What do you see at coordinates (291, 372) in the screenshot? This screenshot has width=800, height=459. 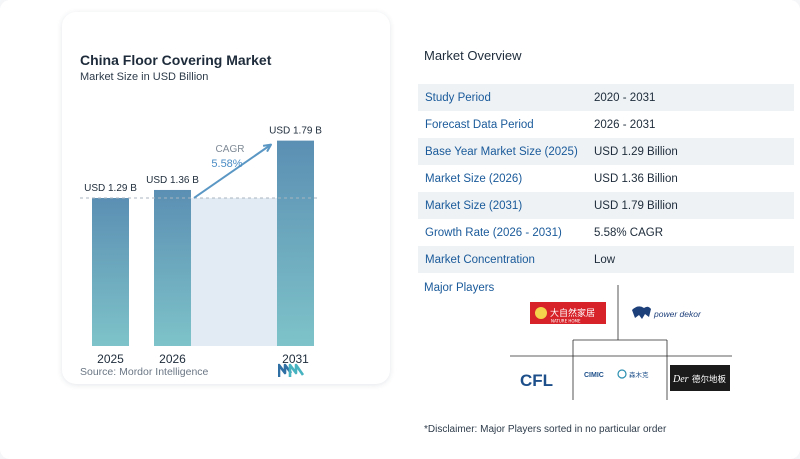 I see `mordor-logo-icon` at bounding box center [291, 372].